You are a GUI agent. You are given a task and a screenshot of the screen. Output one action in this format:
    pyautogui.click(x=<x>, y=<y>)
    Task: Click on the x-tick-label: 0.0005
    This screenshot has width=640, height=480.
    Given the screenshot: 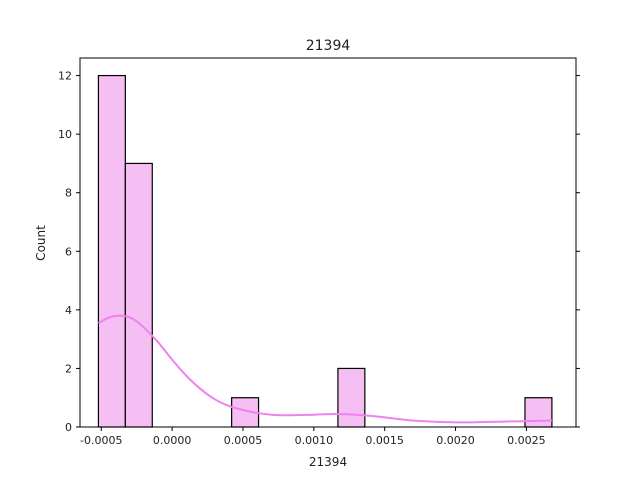 What is the action you would take?
    pyautogui.click(x=243, y=440)
    